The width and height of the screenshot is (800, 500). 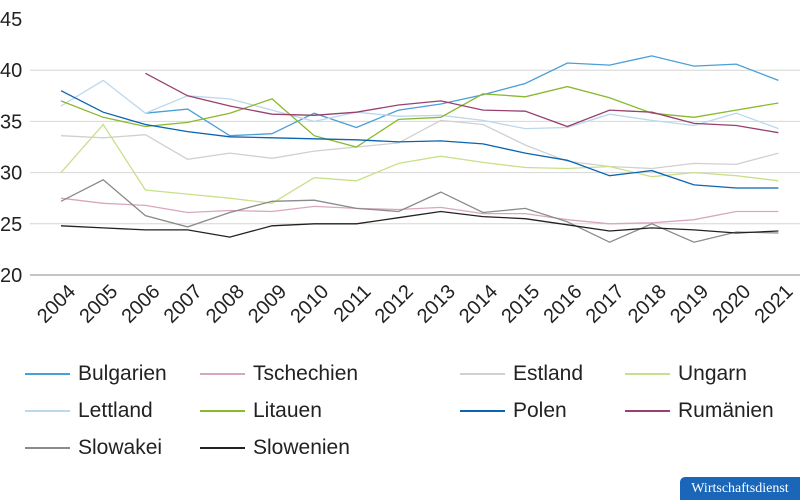 I want to click on y-tick-label: 25, so click(x=11, y=225).